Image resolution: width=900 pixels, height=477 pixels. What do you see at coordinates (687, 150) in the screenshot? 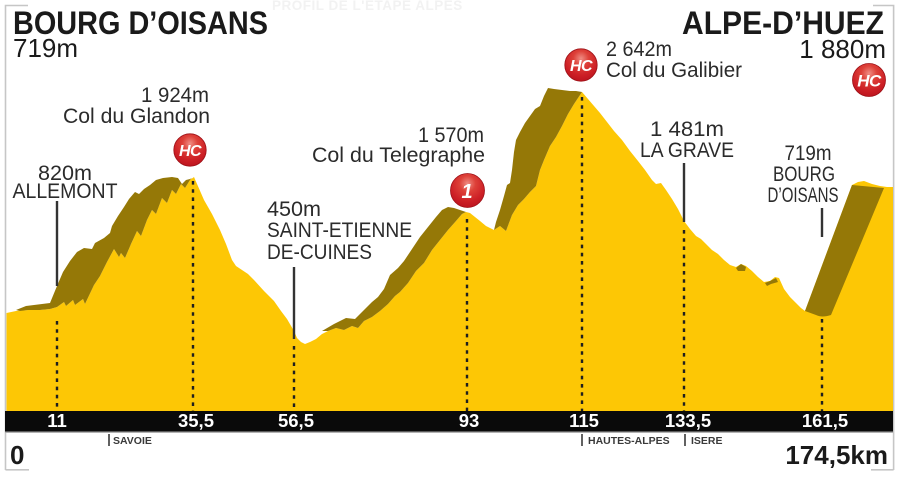
I see `svg-text: LA GRAVE` at bounding box center [687, 150].